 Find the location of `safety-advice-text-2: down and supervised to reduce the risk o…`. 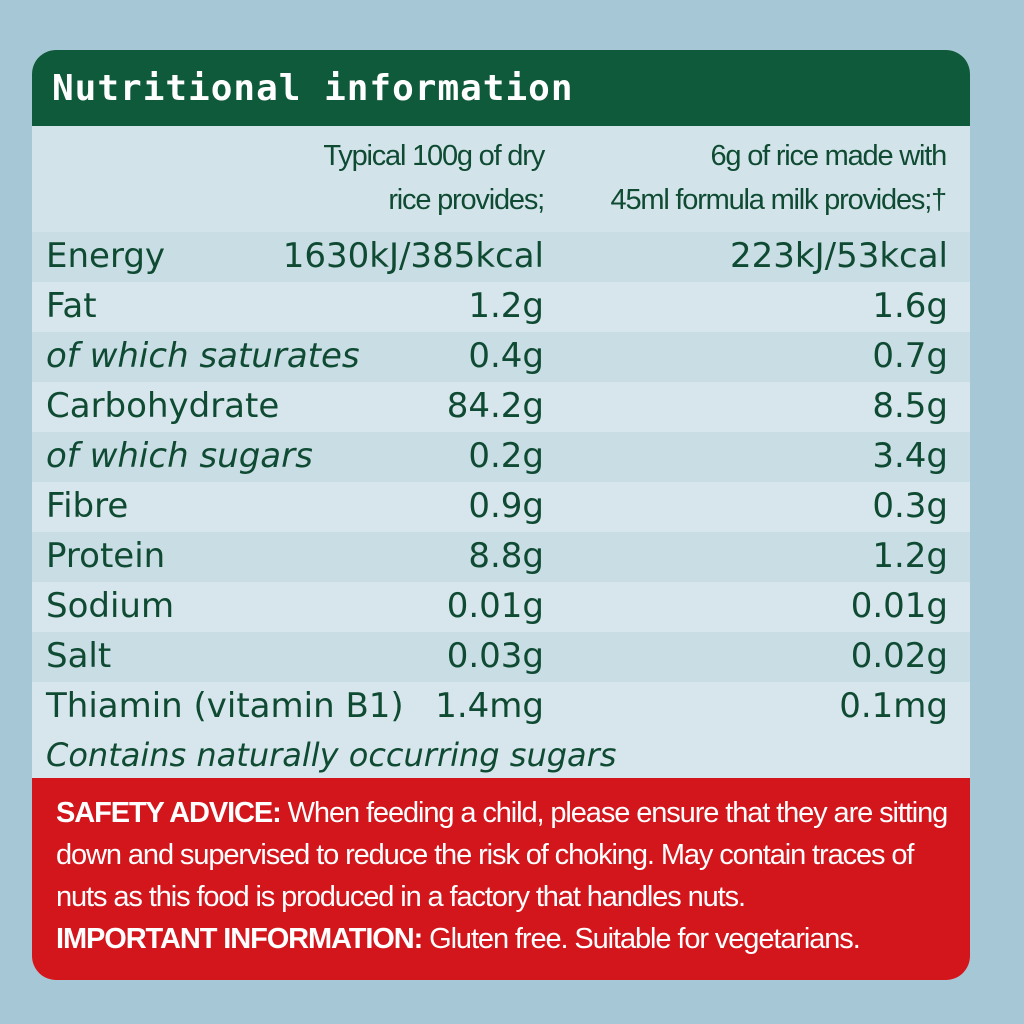

safety-advice-text-2: down and supervised to reduce the risk o… is located at coordinates (485, 855).